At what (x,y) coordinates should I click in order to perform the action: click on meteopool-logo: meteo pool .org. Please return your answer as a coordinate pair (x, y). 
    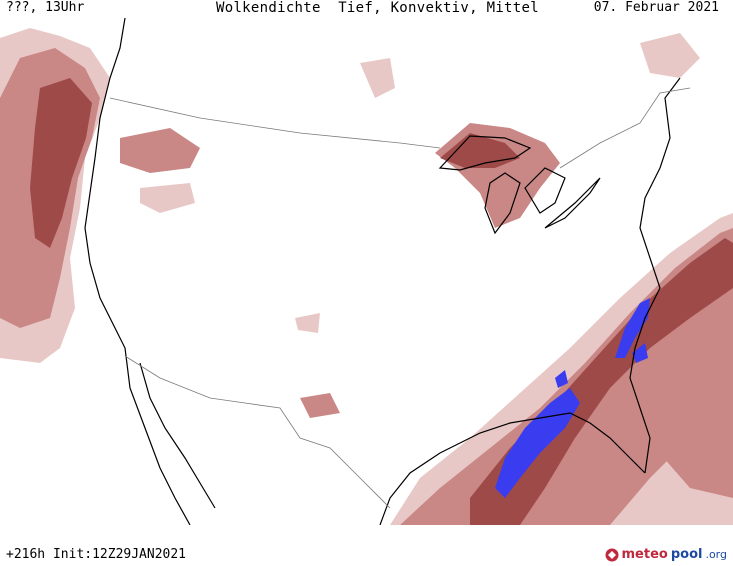
    Looking at the image, I should click on (666, 554).